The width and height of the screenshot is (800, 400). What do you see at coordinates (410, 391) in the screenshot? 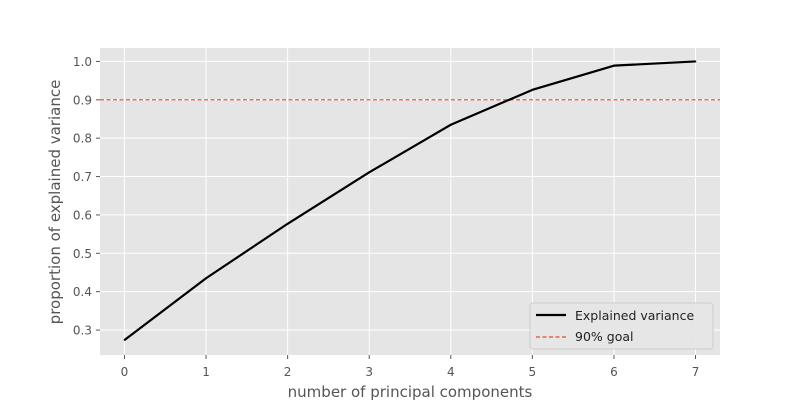
I see `x-axis-title: number of principal components` at bounding box center [410, 391].